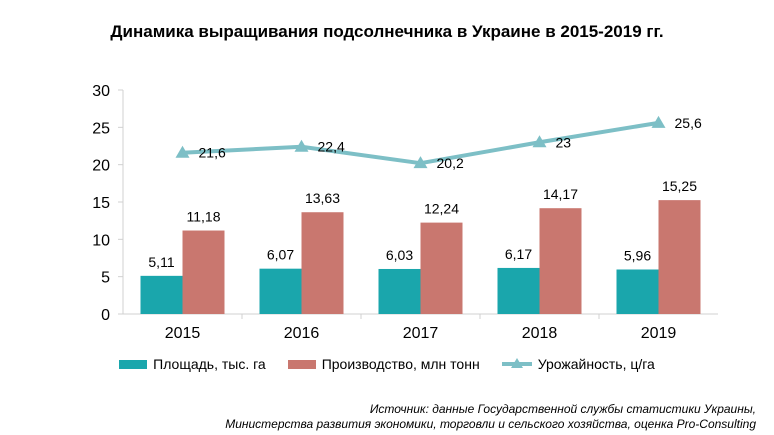  Describe the element at coordinates (101, 240) in the screenshot. I see `y-tick-label: 10` at that location.